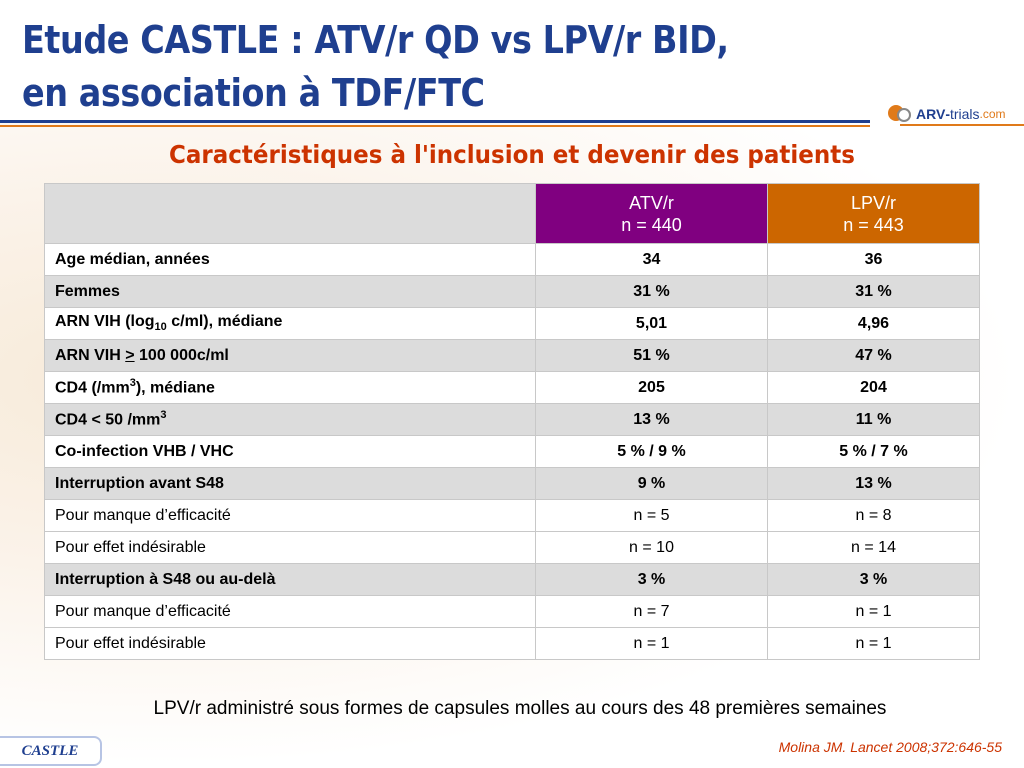 This screenshot has height=768, width=1024. I want to click on row-atv-value: 5,01, so click(651, 323).